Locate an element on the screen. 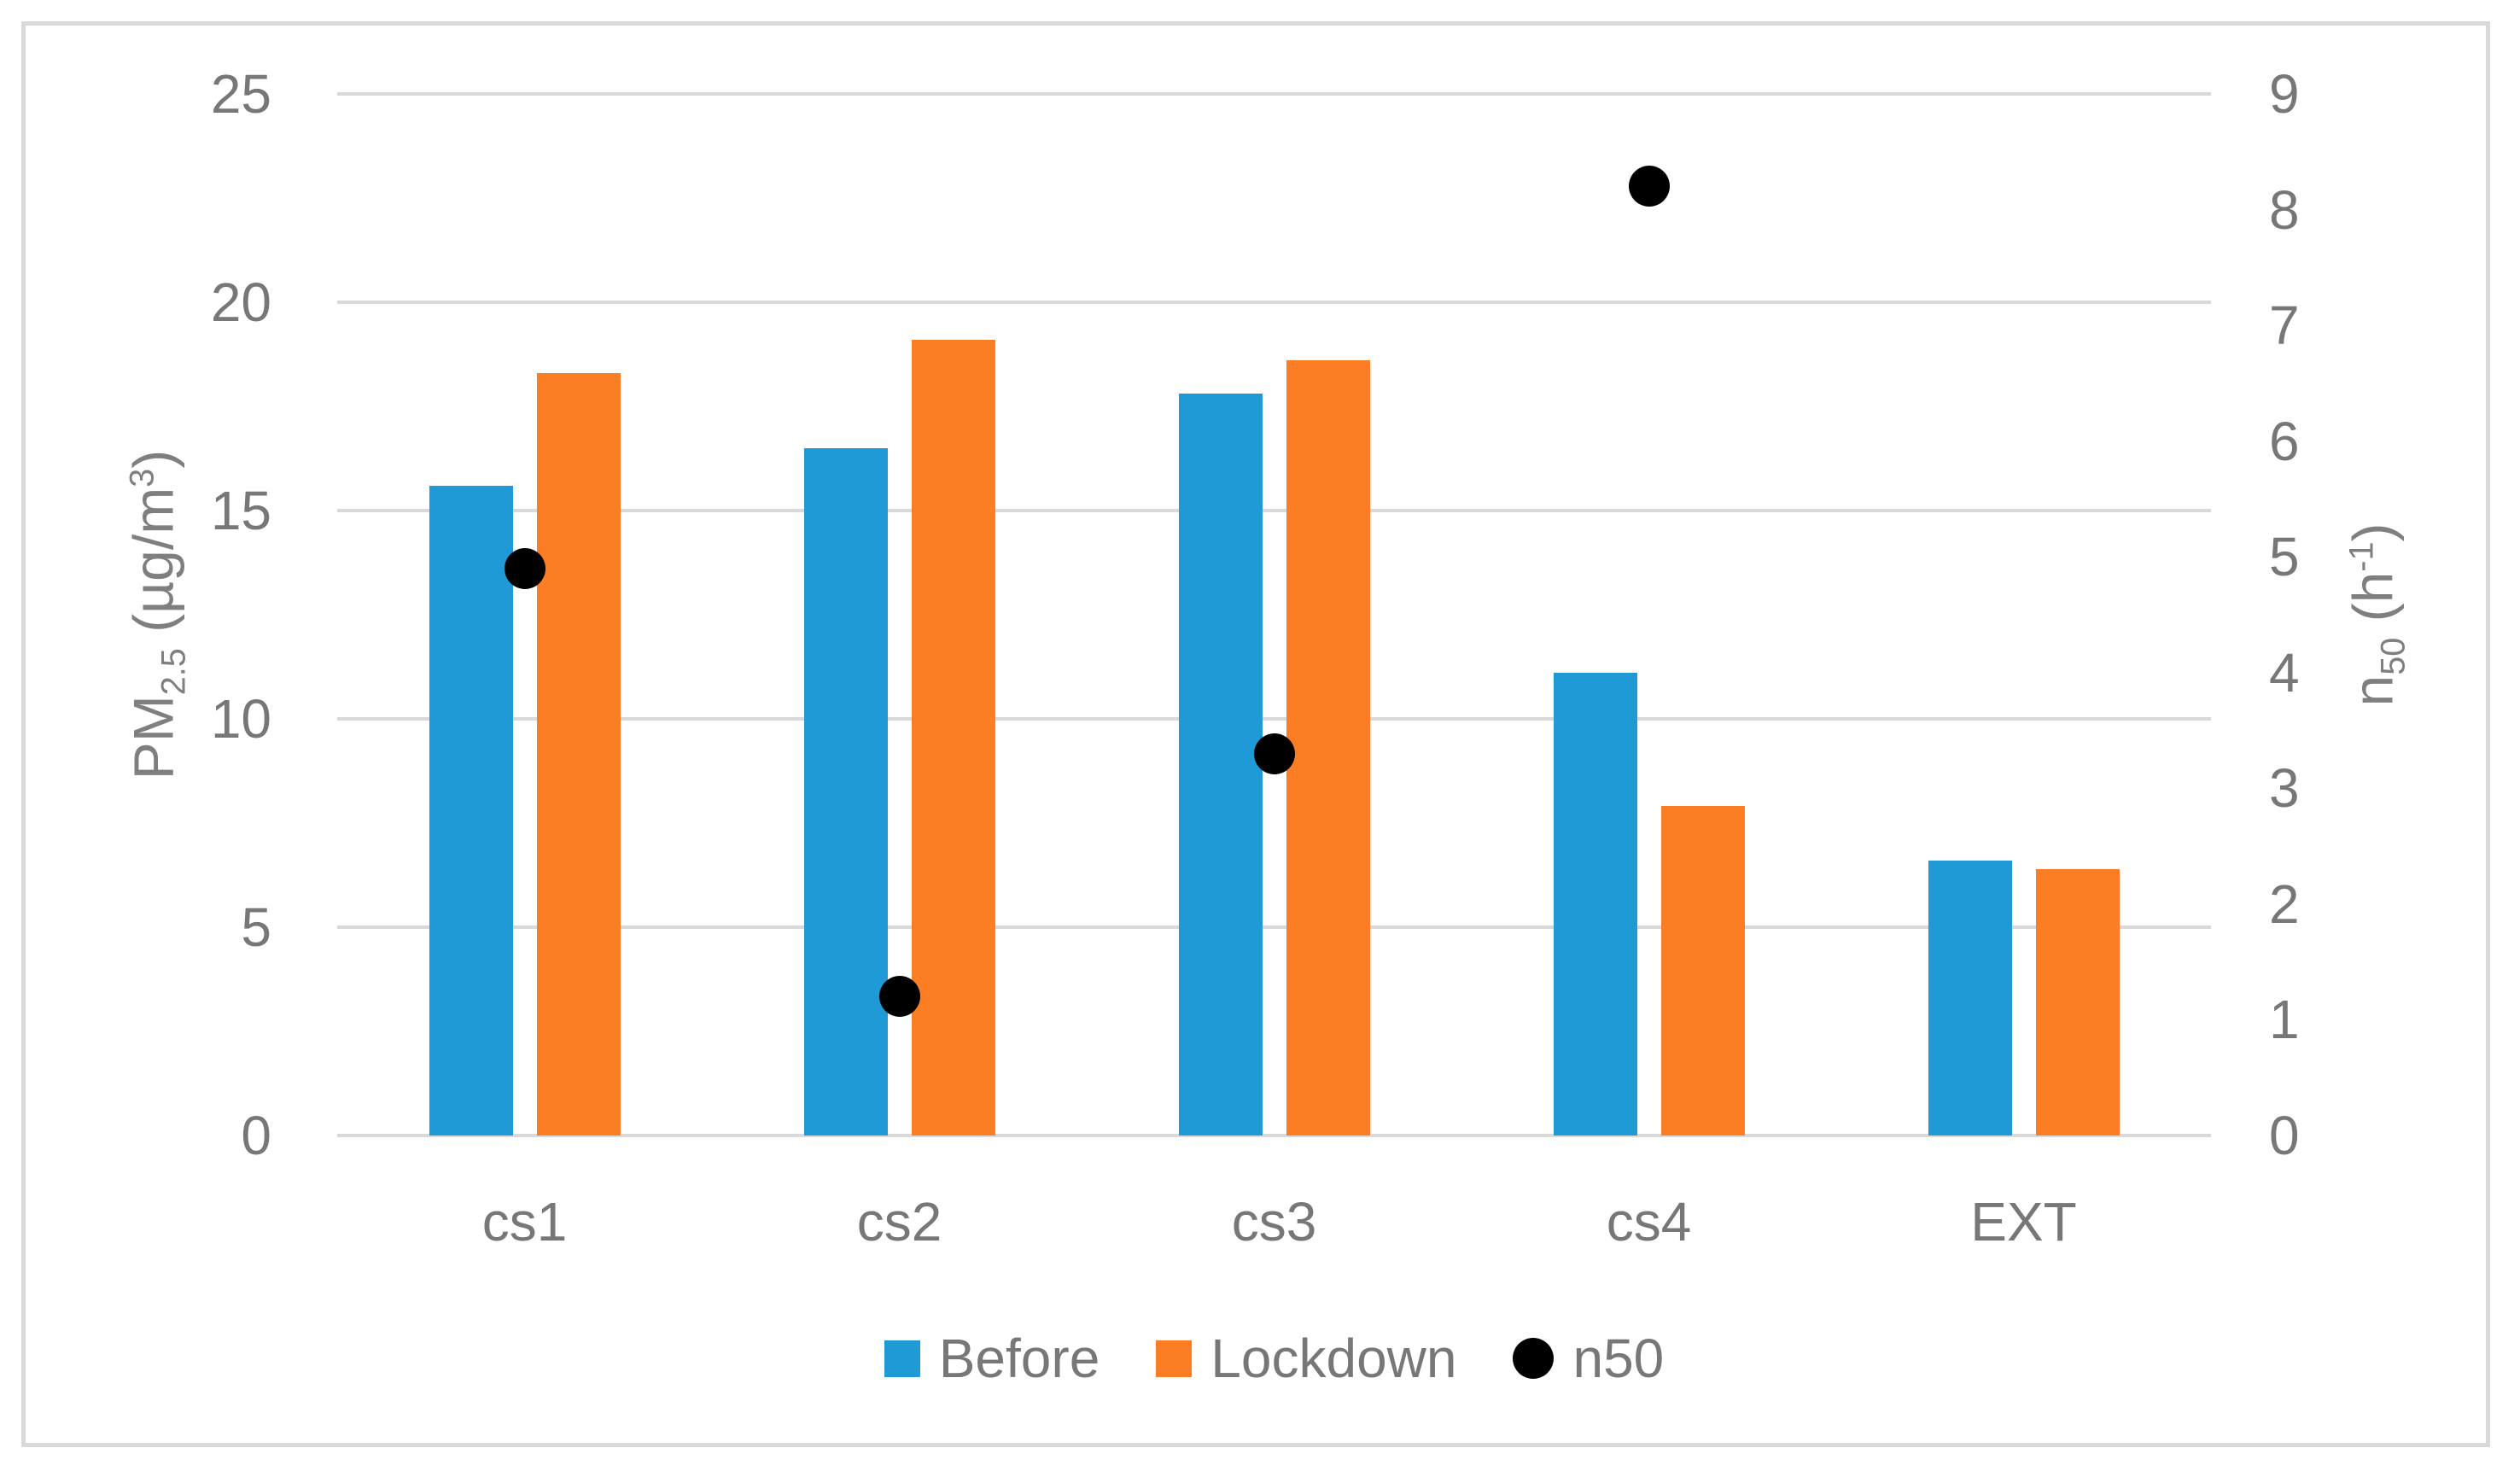 This screenshot has width=2520, height=1477. legend-label-lockdown: Lockdown is located at coordinates (1333, 1358).